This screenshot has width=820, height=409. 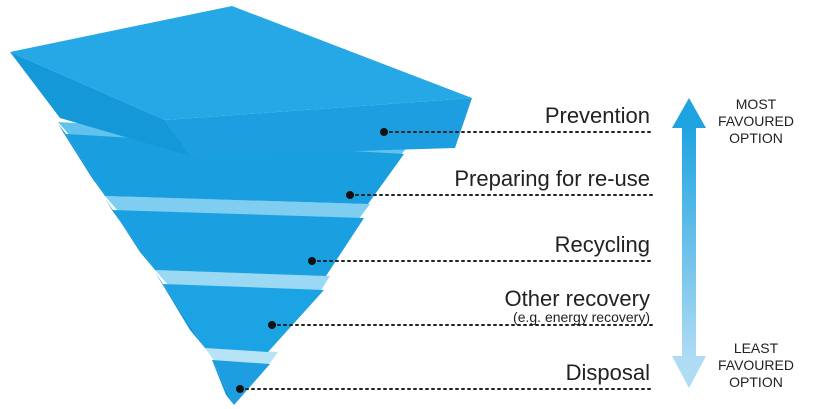 What do you see at coordinates (689, 113) in the screenshot?
I see `arrow-head-up` at bounding box center [689, 113].